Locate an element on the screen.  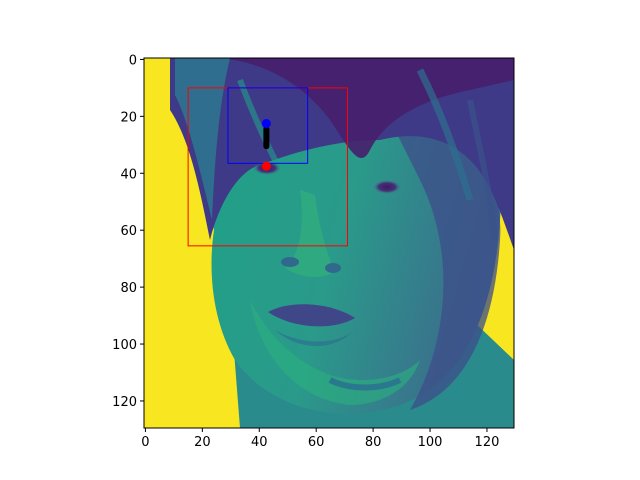
x-tick-label: 100 is located at coordinates (430, 442).